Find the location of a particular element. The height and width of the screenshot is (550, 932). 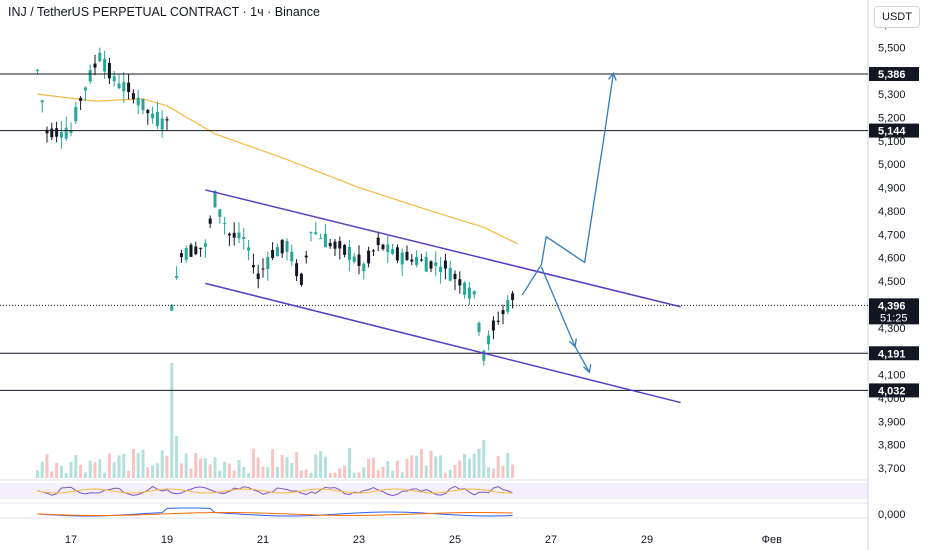

time-tick-label: 25 is located at coordinates (455, 540).